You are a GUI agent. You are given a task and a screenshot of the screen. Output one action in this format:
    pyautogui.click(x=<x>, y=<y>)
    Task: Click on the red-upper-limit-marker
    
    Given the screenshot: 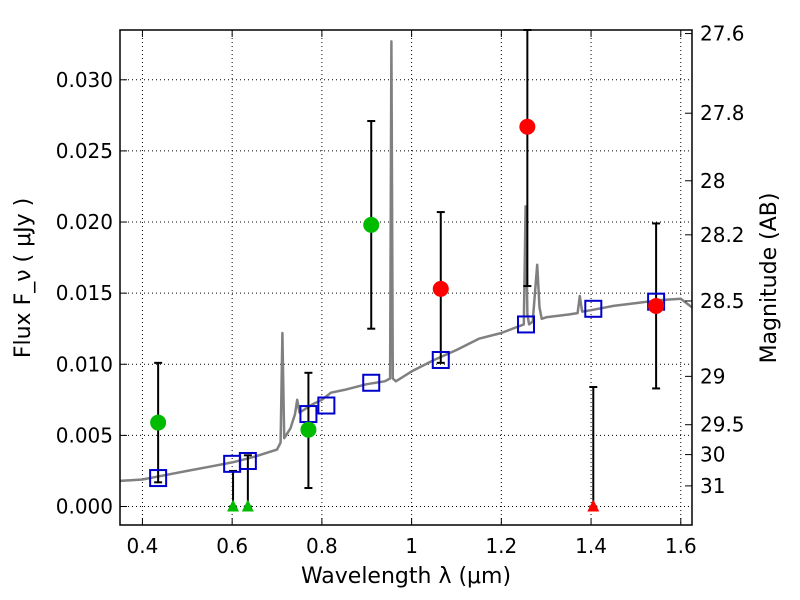 What is the action you would take?
    pyautogui.click(x=593, y=505)
    